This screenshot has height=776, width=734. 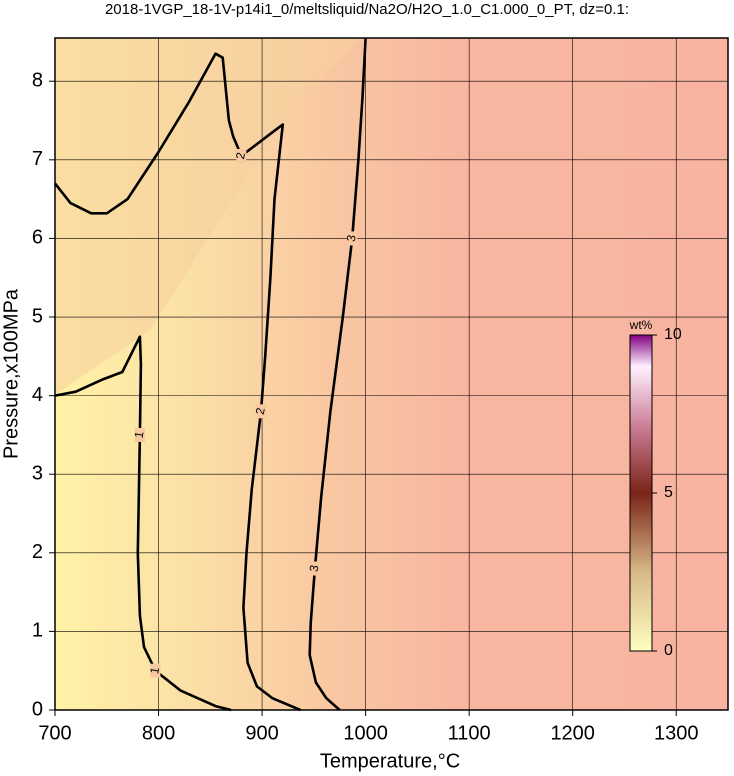 I want to click on colorbar-tick-label: 5, so click(x=668, y=492).